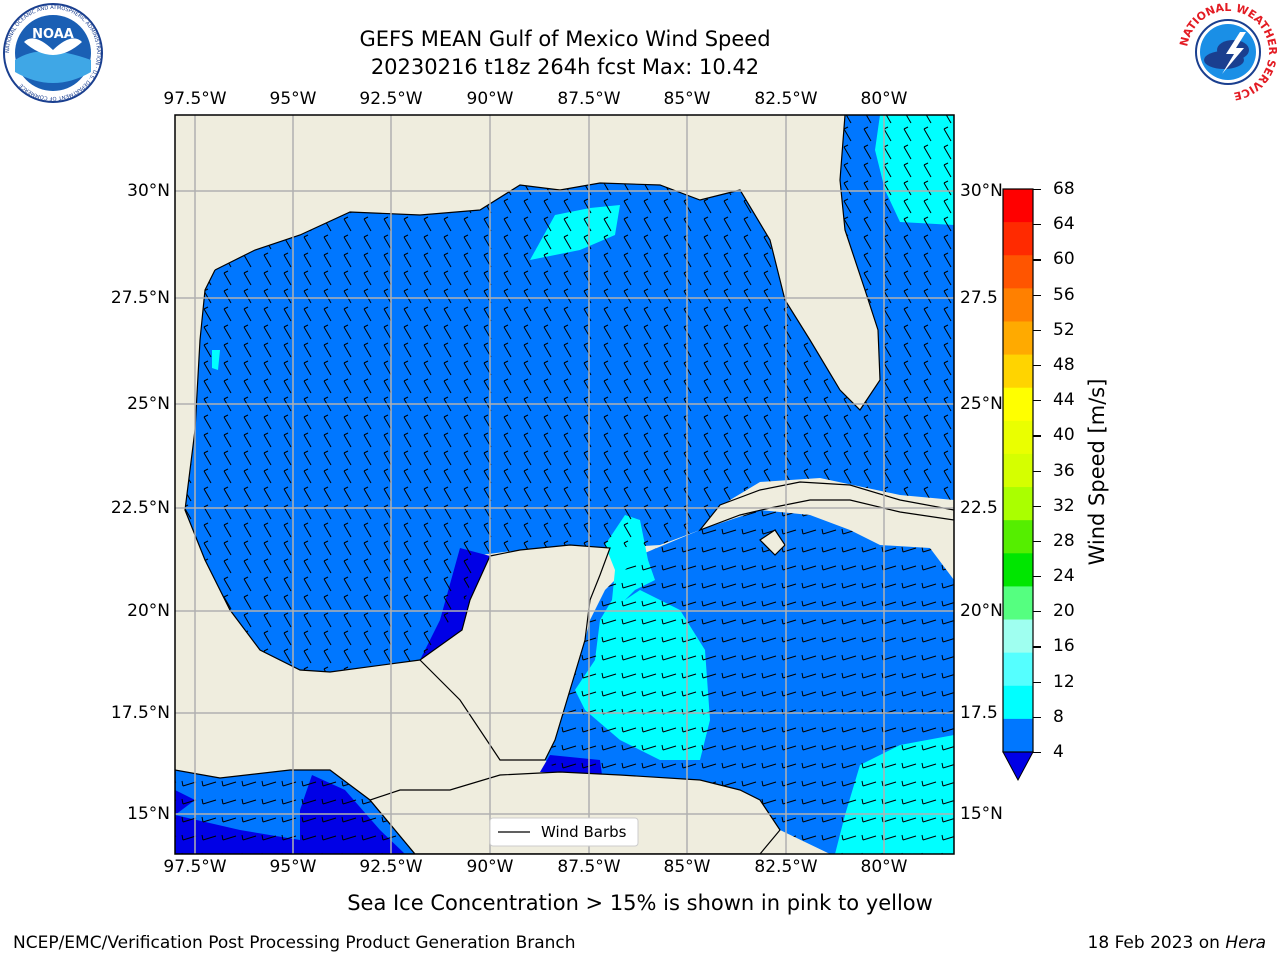 This screenshot has width=1280, height=960. Describe the element at coordinates (884, 867) in the screenshot. I see `lon-label-bottom-80: 80°W` at that location.